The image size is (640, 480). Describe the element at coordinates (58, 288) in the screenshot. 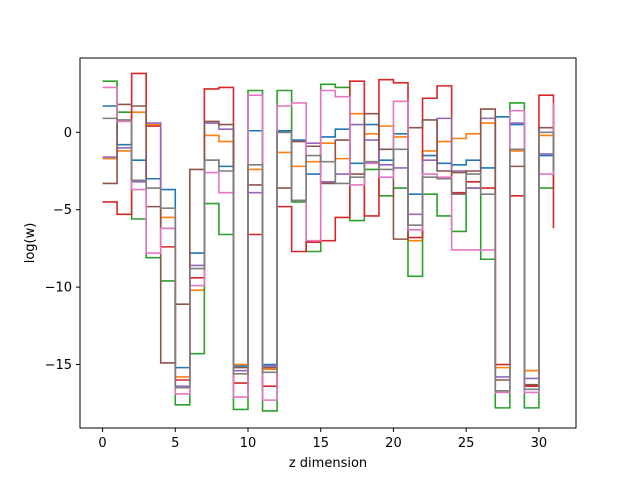

I see `y-tick-label: −10` at that location.